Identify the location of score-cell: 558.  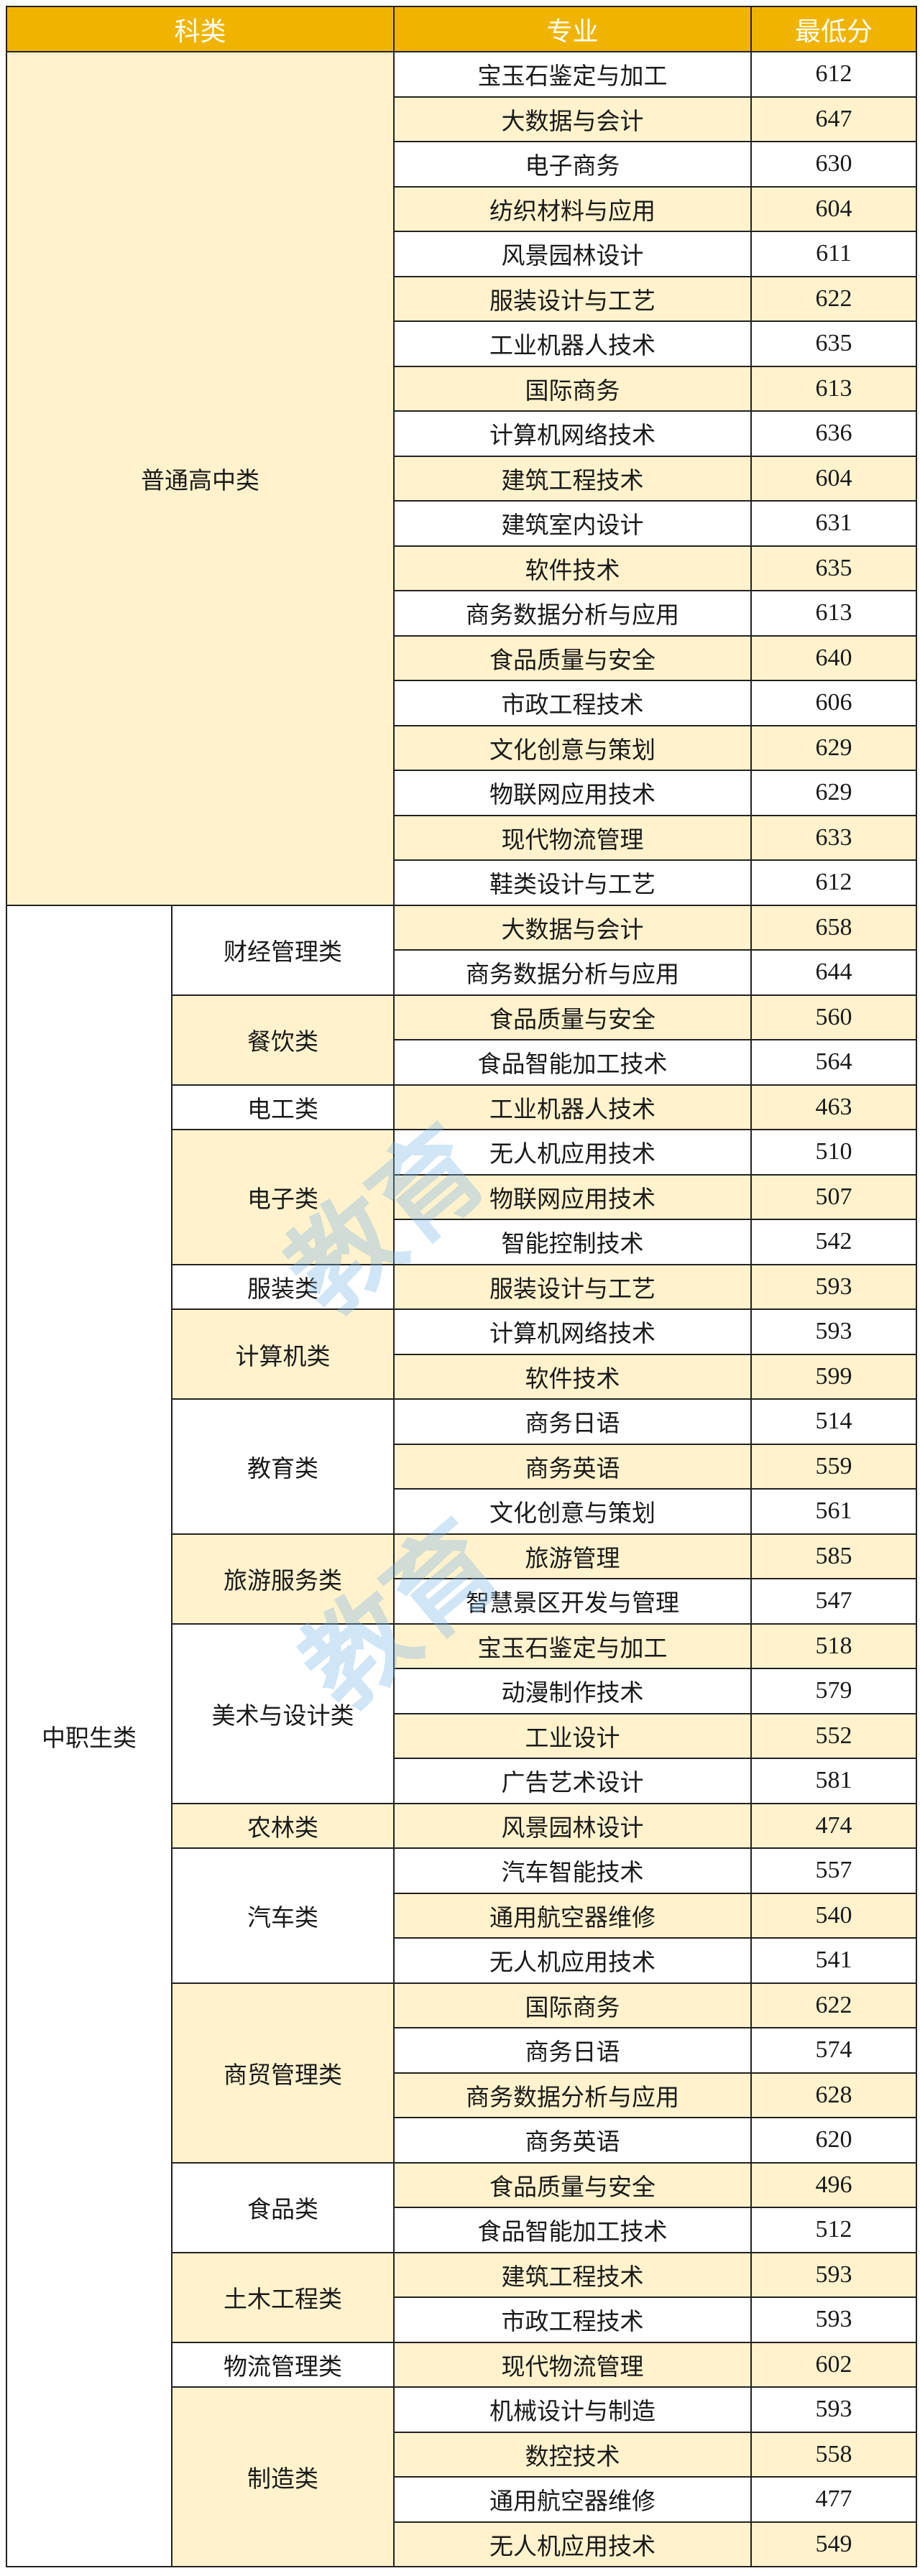
(834, 2454).